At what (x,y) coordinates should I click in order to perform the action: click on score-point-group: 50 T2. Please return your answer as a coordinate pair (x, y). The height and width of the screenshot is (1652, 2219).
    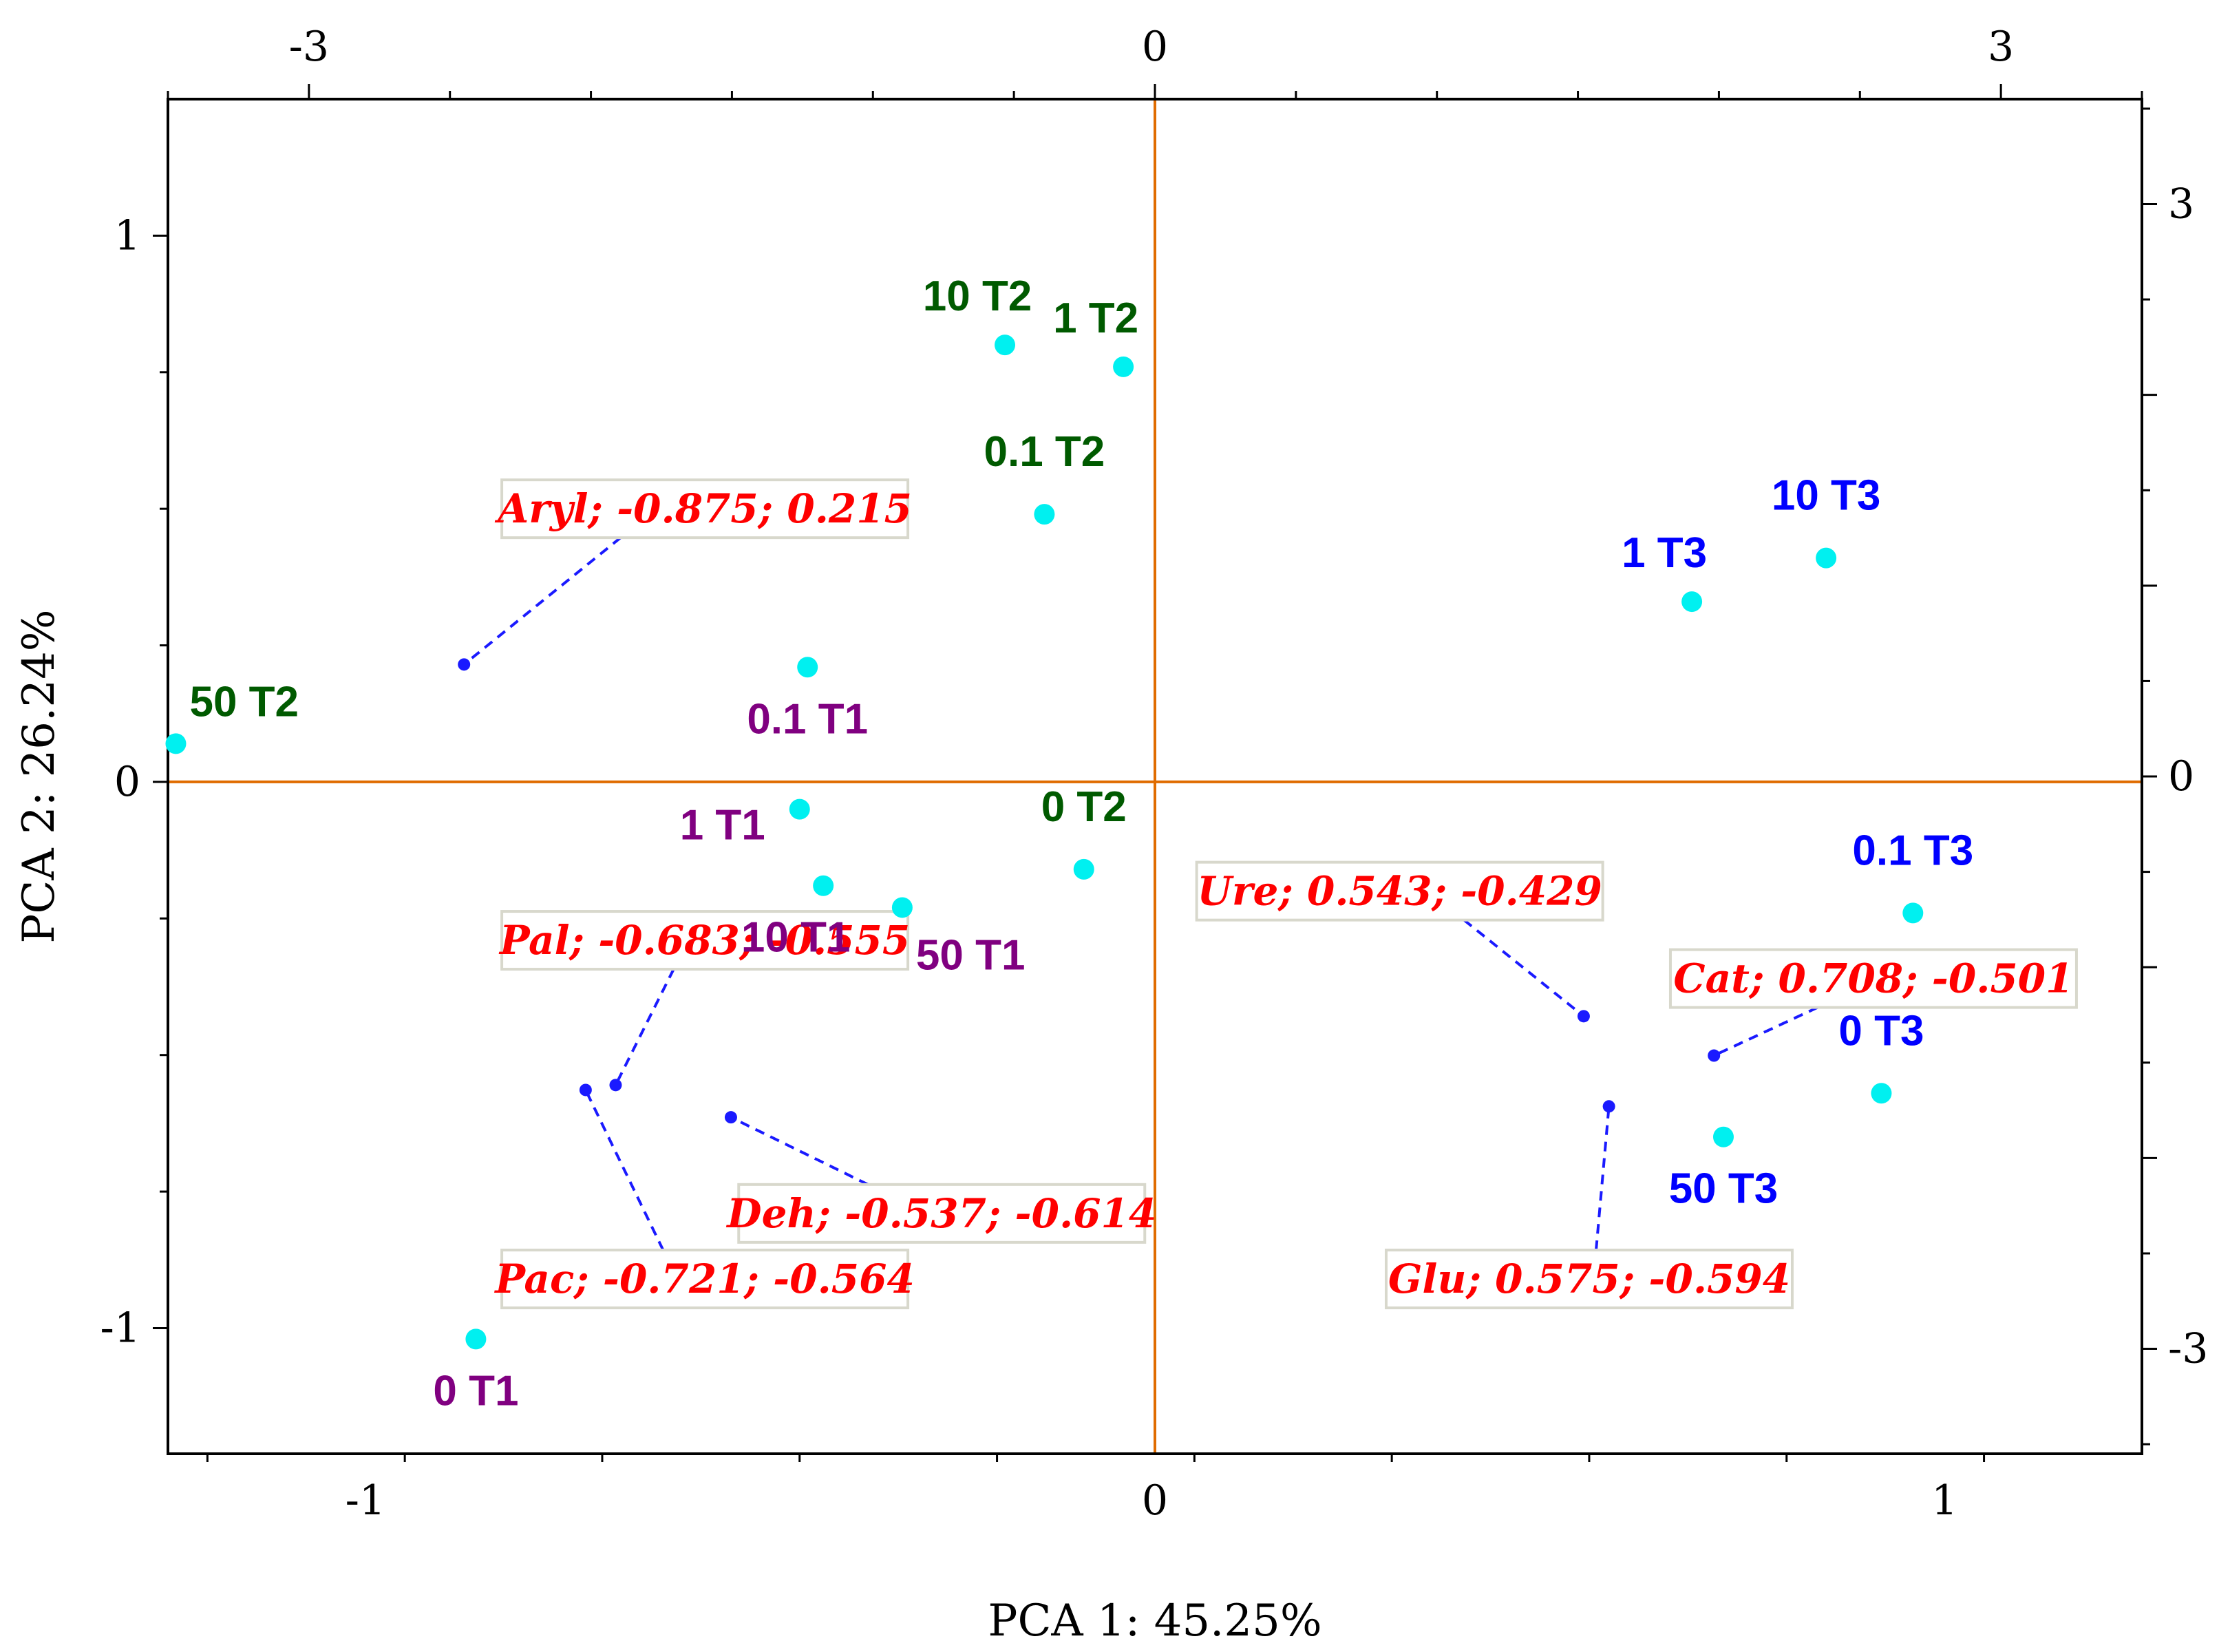
    Looking at the image, I should click on (232, 716).